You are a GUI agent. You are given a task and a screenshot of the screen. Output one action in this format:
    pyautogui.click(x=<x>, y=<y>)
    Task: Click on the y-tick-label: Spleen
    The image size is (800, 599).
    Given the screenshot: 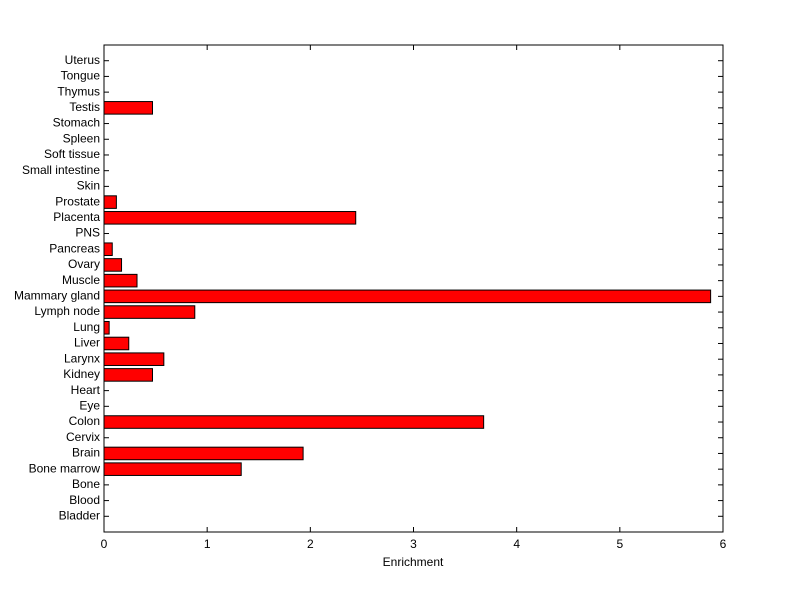 What is the action you would take?
    pyautogui.click(x=81, y=138)
    